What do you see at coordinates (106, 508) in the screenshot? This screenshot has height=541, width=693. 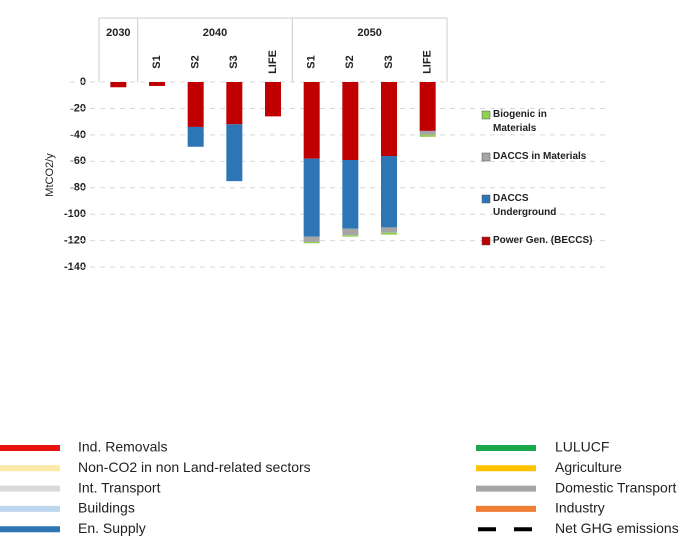 I see `legend-label: Buildings` at bounding box center [106, 508].